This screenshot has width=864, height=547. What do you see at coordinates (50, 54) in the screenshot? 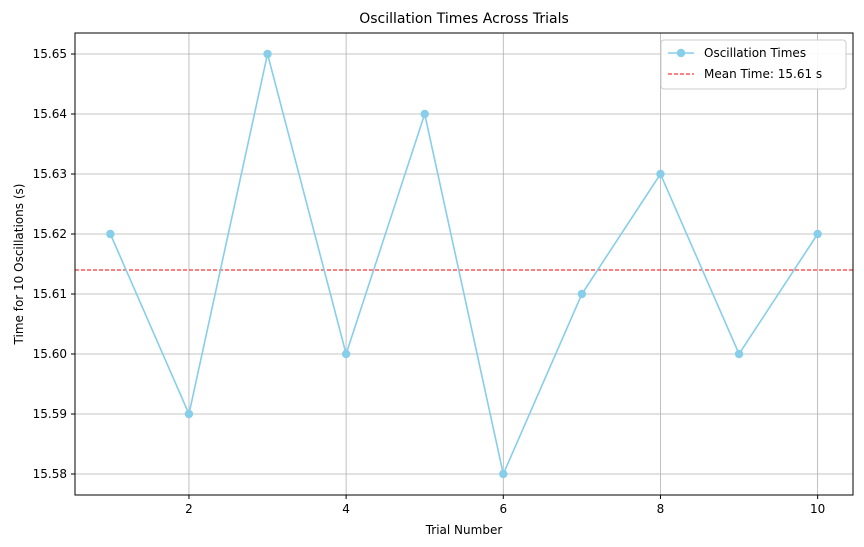
I see `y-tick-label: 15.65` at bounding box center [50, 54].